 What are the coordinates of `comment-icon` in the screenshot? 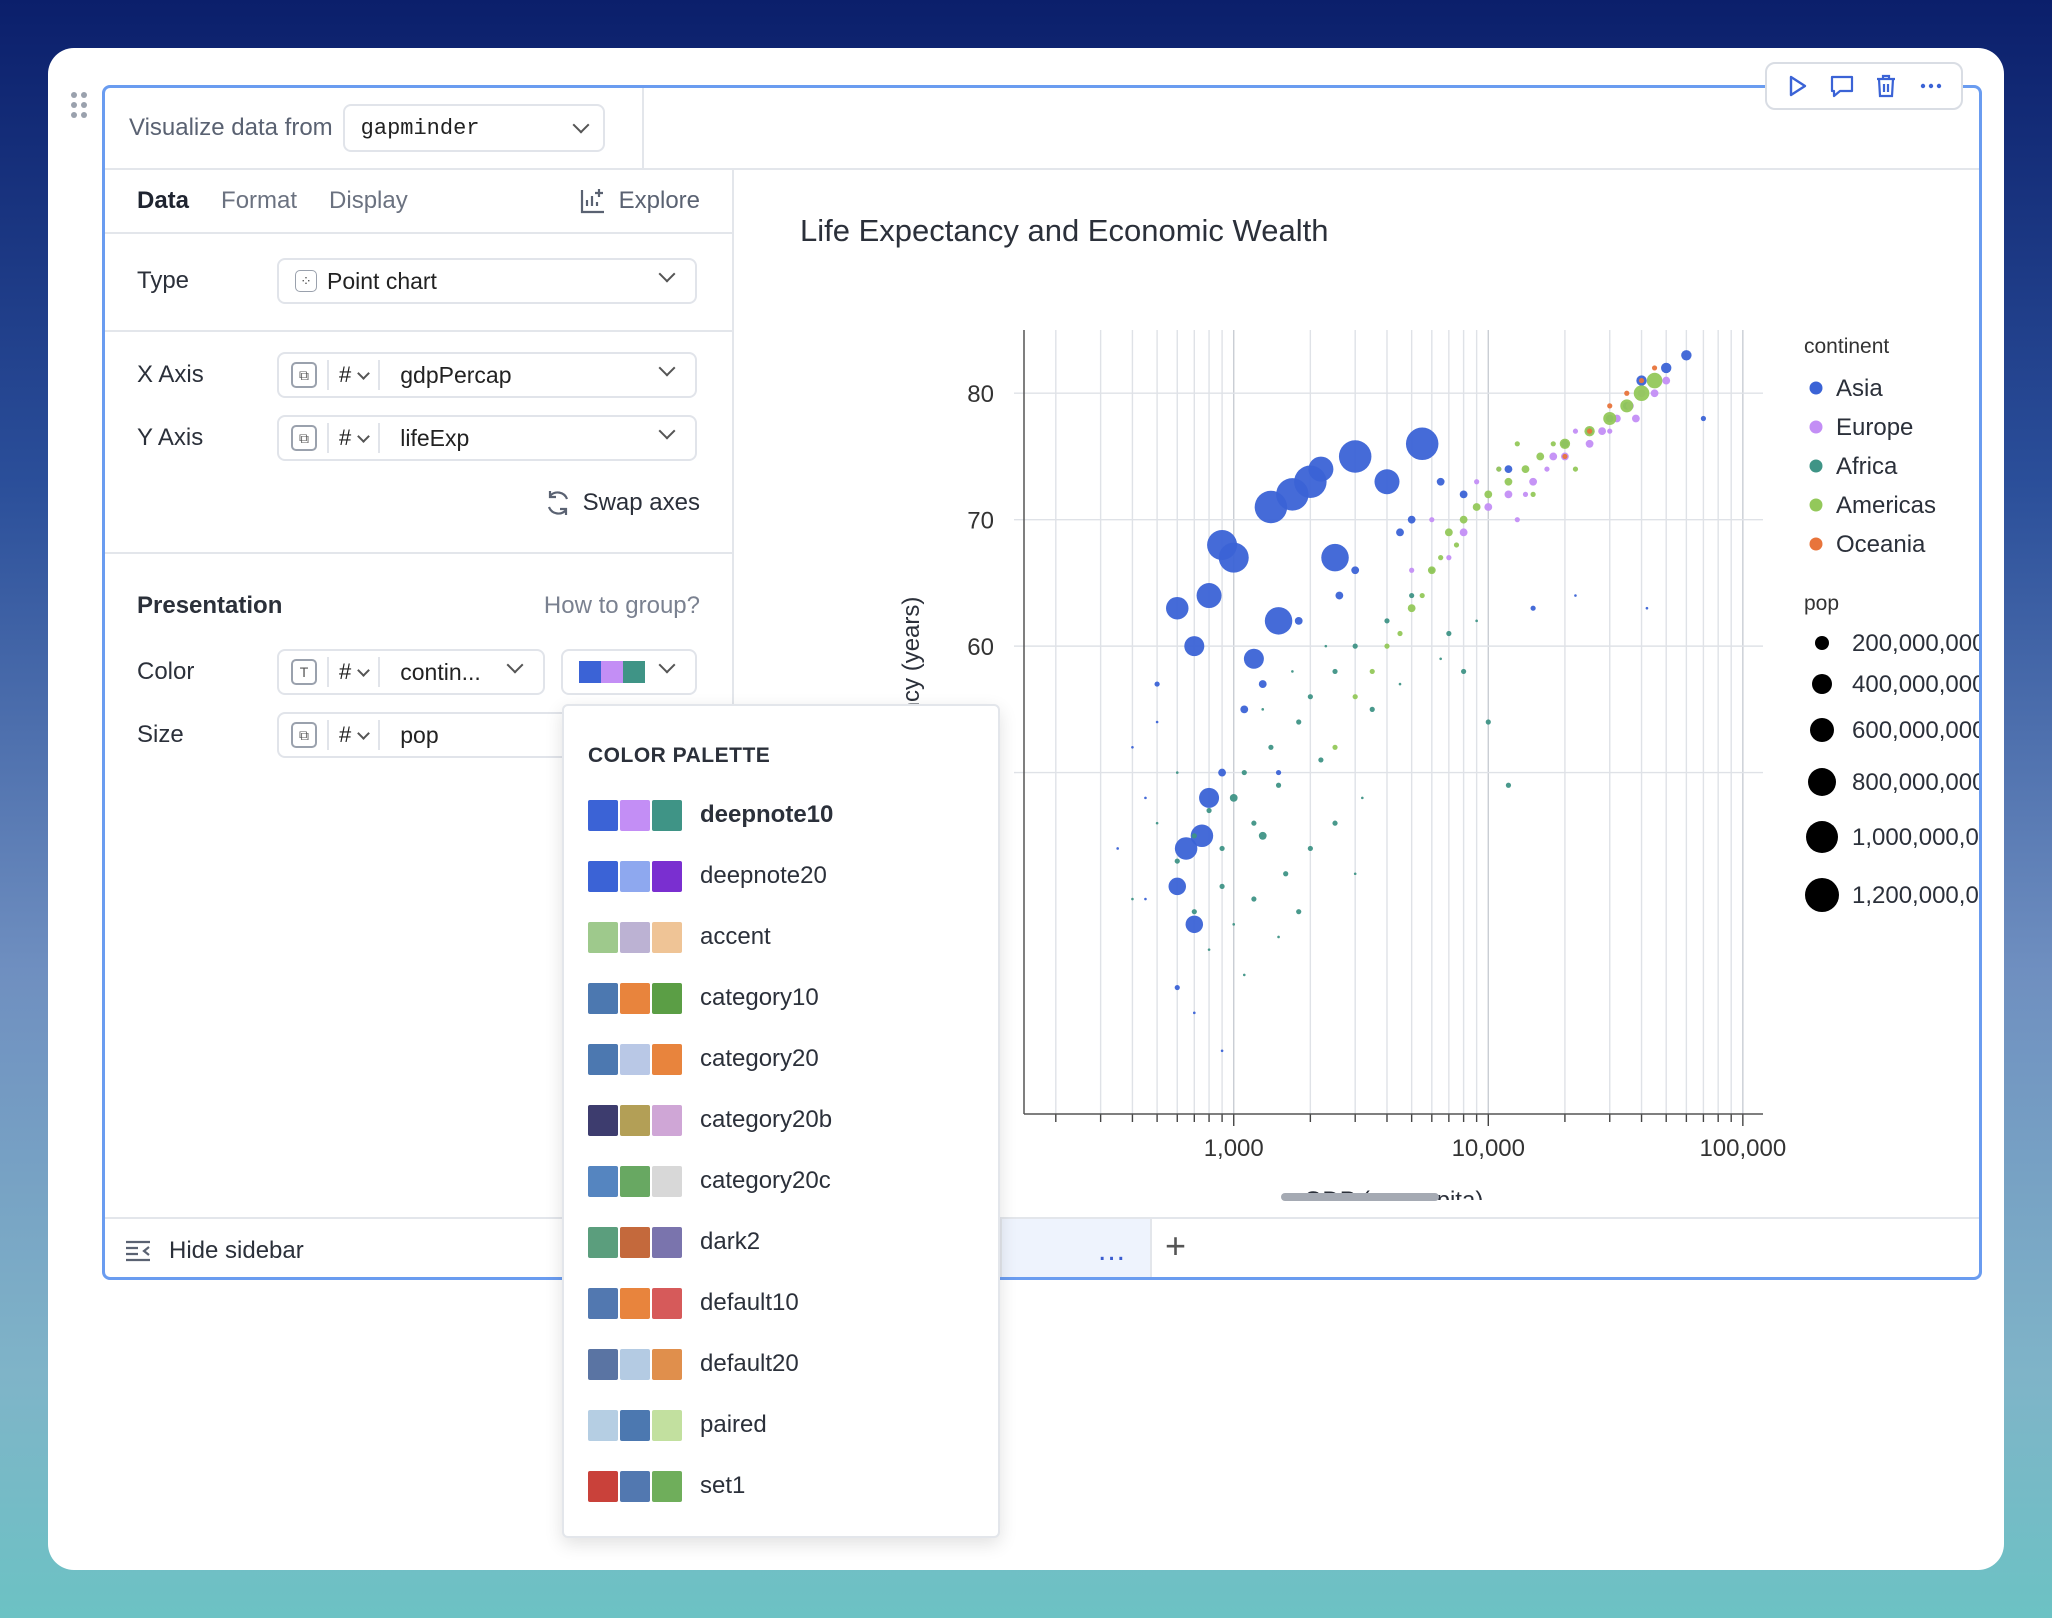 It's located at (1842, 86).